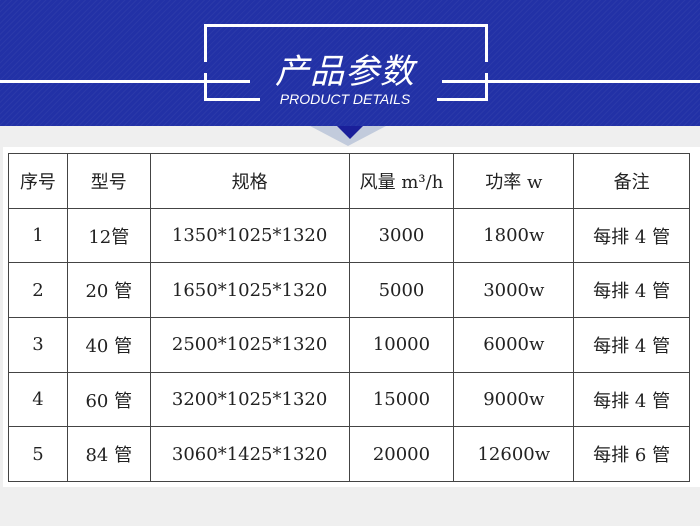 This screenshot has width=700, height=526. I want to click on table-row: 5 84 管 3060*1425*1320 20000 12600w 每排 6 管, so click(349, 454).